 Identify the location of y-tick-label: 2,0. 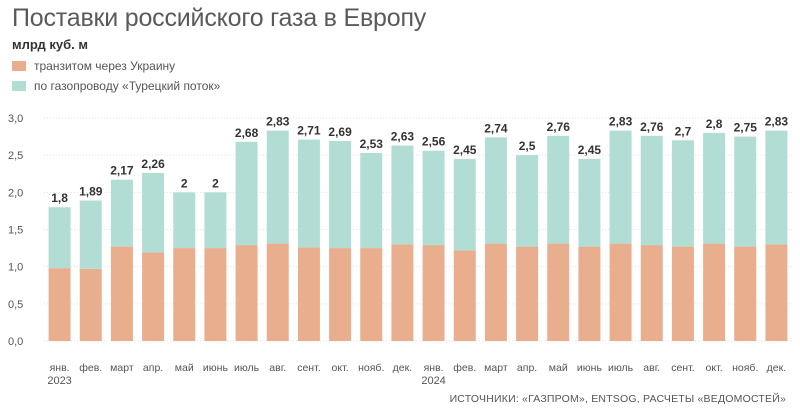
(15, 193).